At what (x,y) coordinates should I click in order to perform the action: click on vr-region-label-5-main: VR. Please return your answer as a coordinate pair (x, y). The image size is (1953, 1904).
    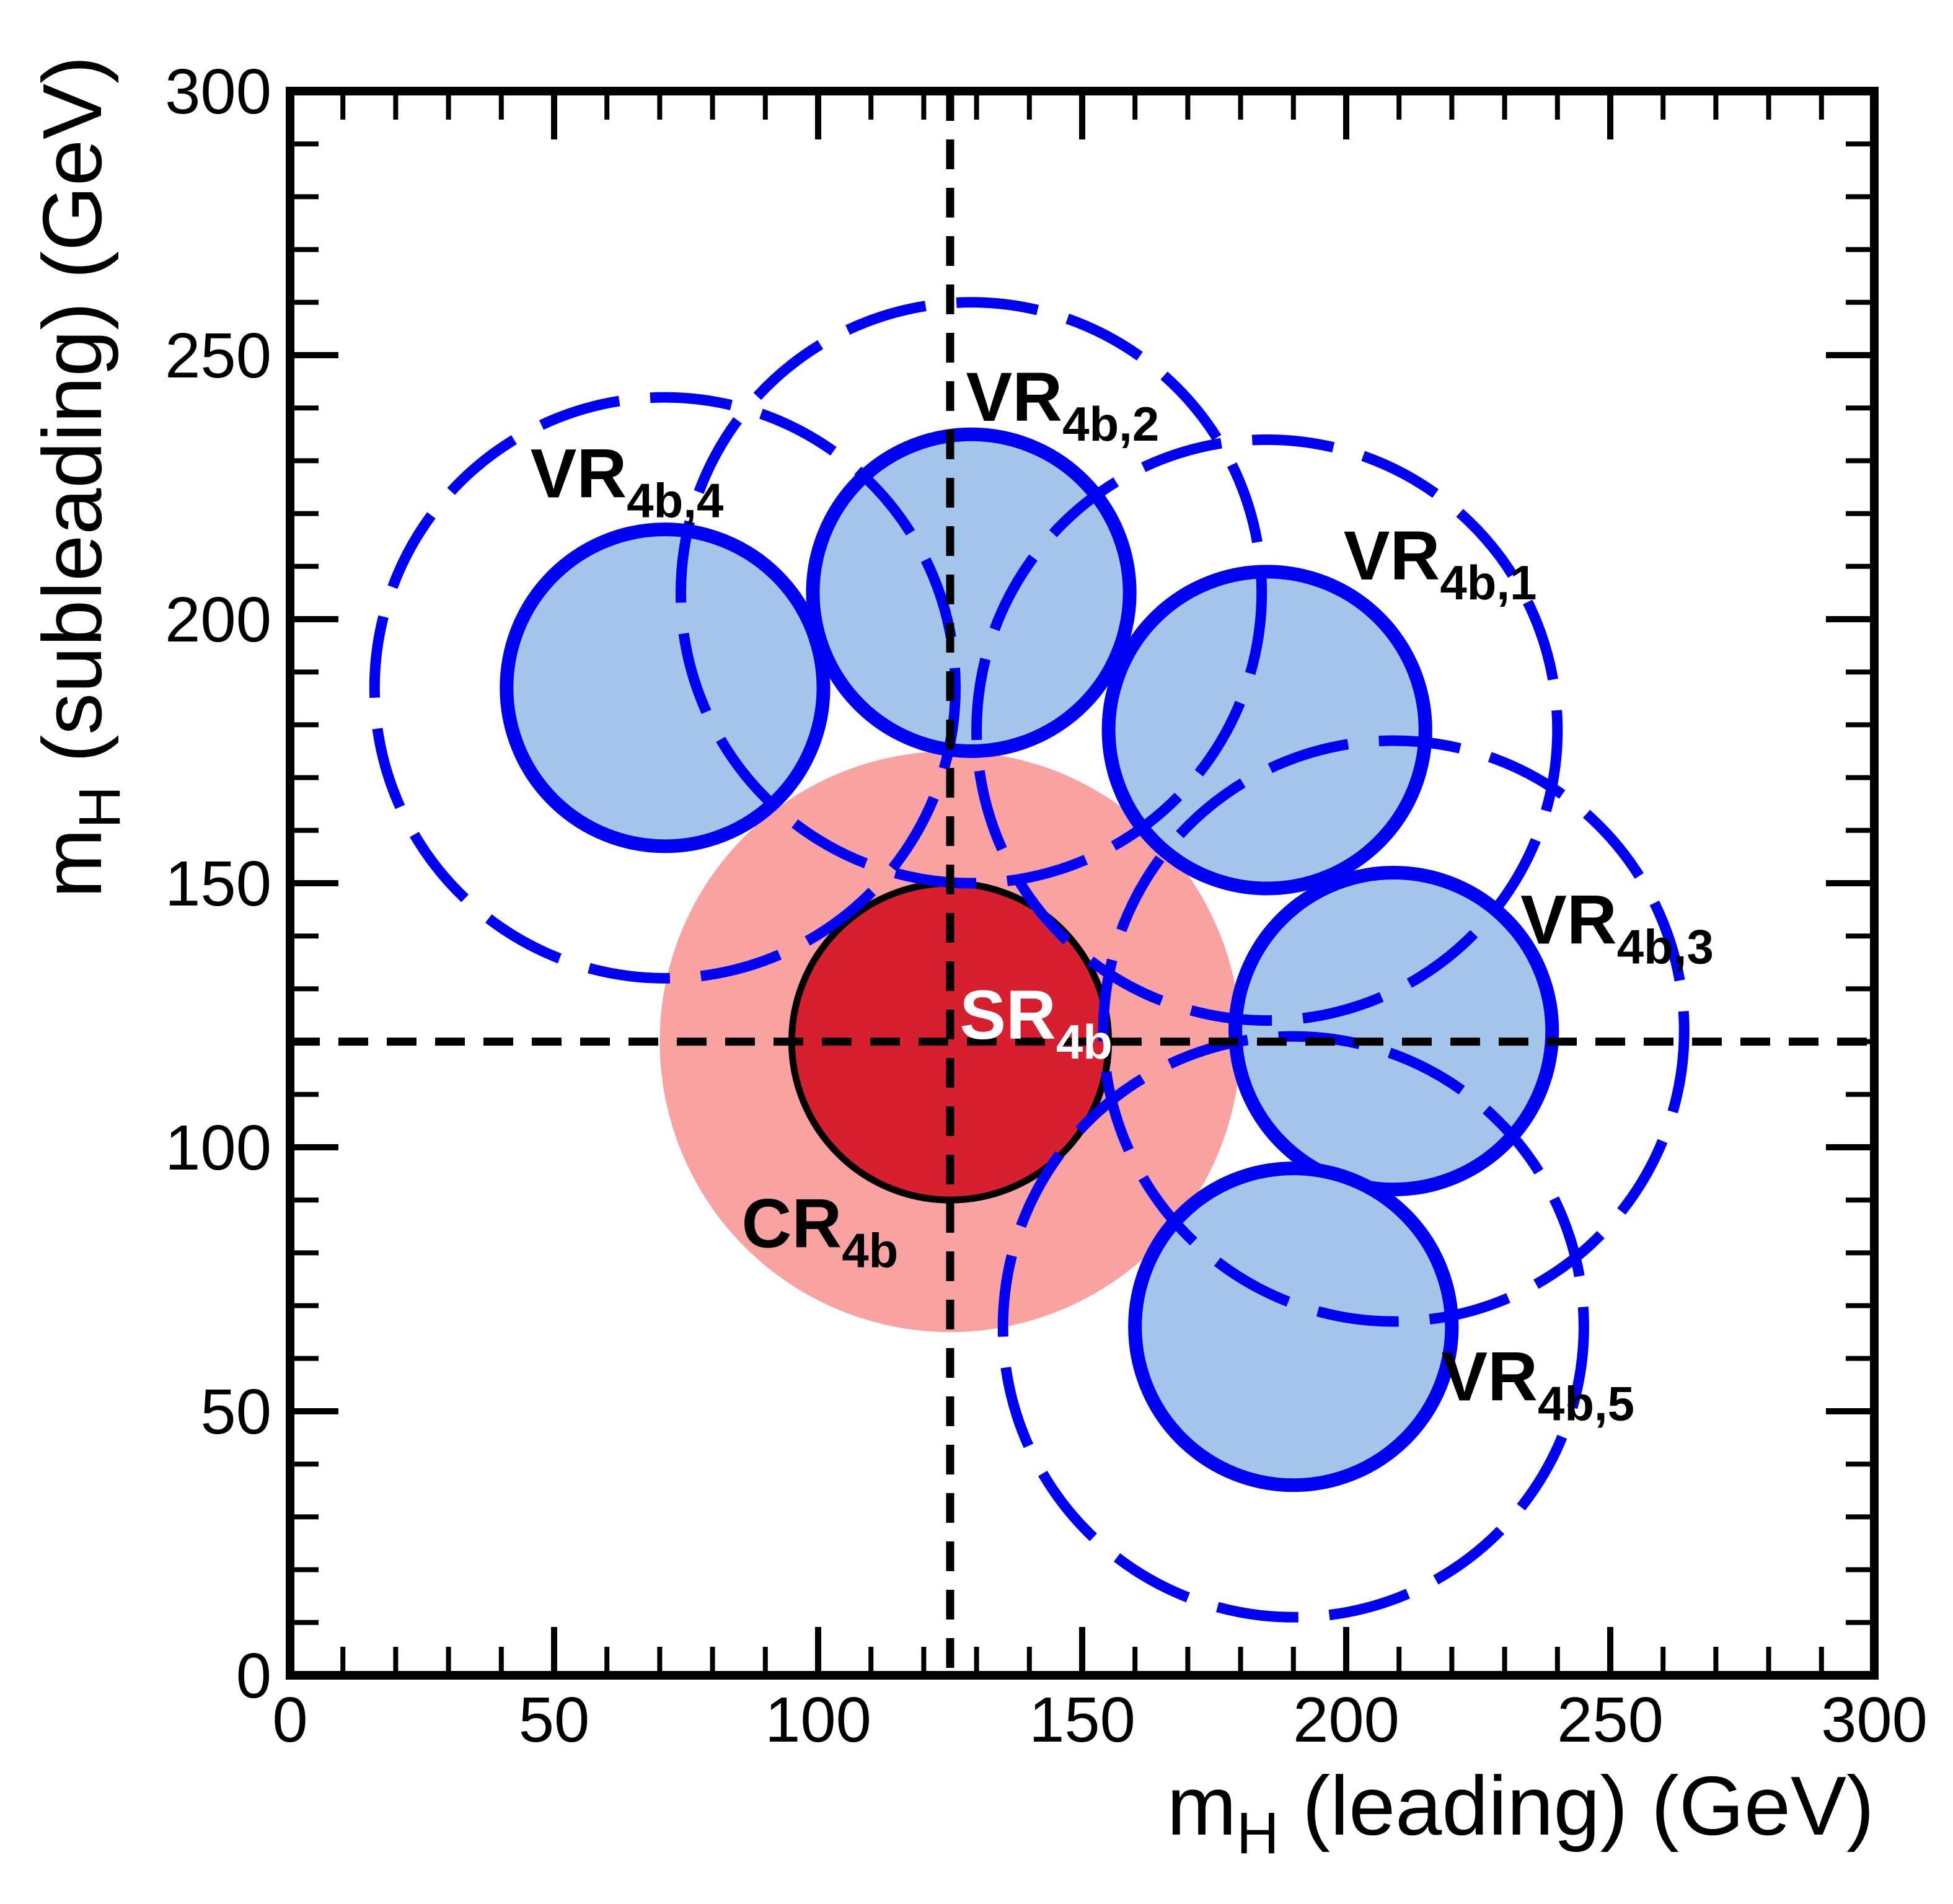
    Looking at the image, I should click on (1489, 1377).